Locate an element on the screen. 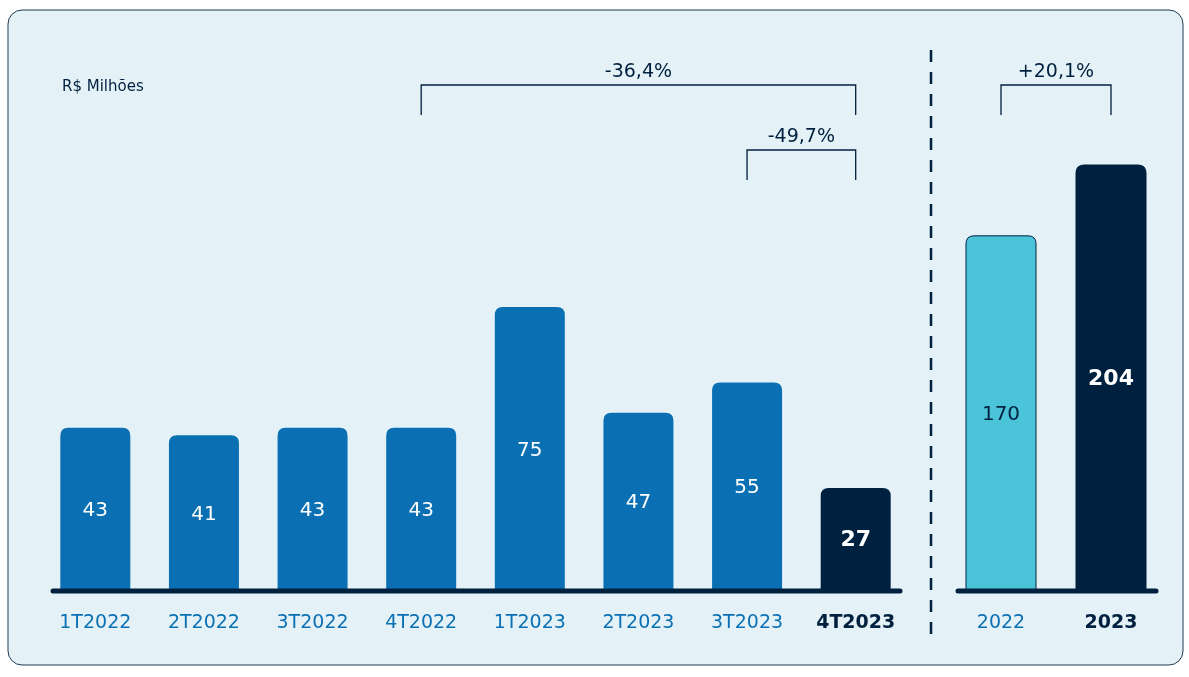  x-tick-label: 2T2022 is located at coordinates (203, 621).